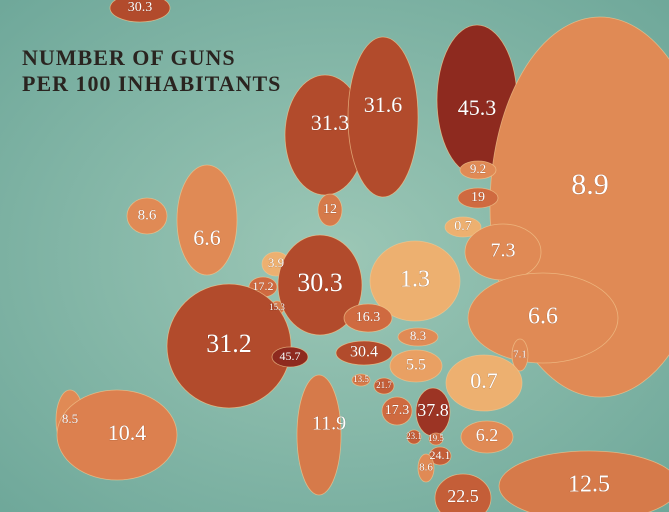 Image resolution: width=669 pixels, height=512 pixels. Describe the element at coordinates (463, 496) in the screenshot. I see `country-value: 22.5` at that location.